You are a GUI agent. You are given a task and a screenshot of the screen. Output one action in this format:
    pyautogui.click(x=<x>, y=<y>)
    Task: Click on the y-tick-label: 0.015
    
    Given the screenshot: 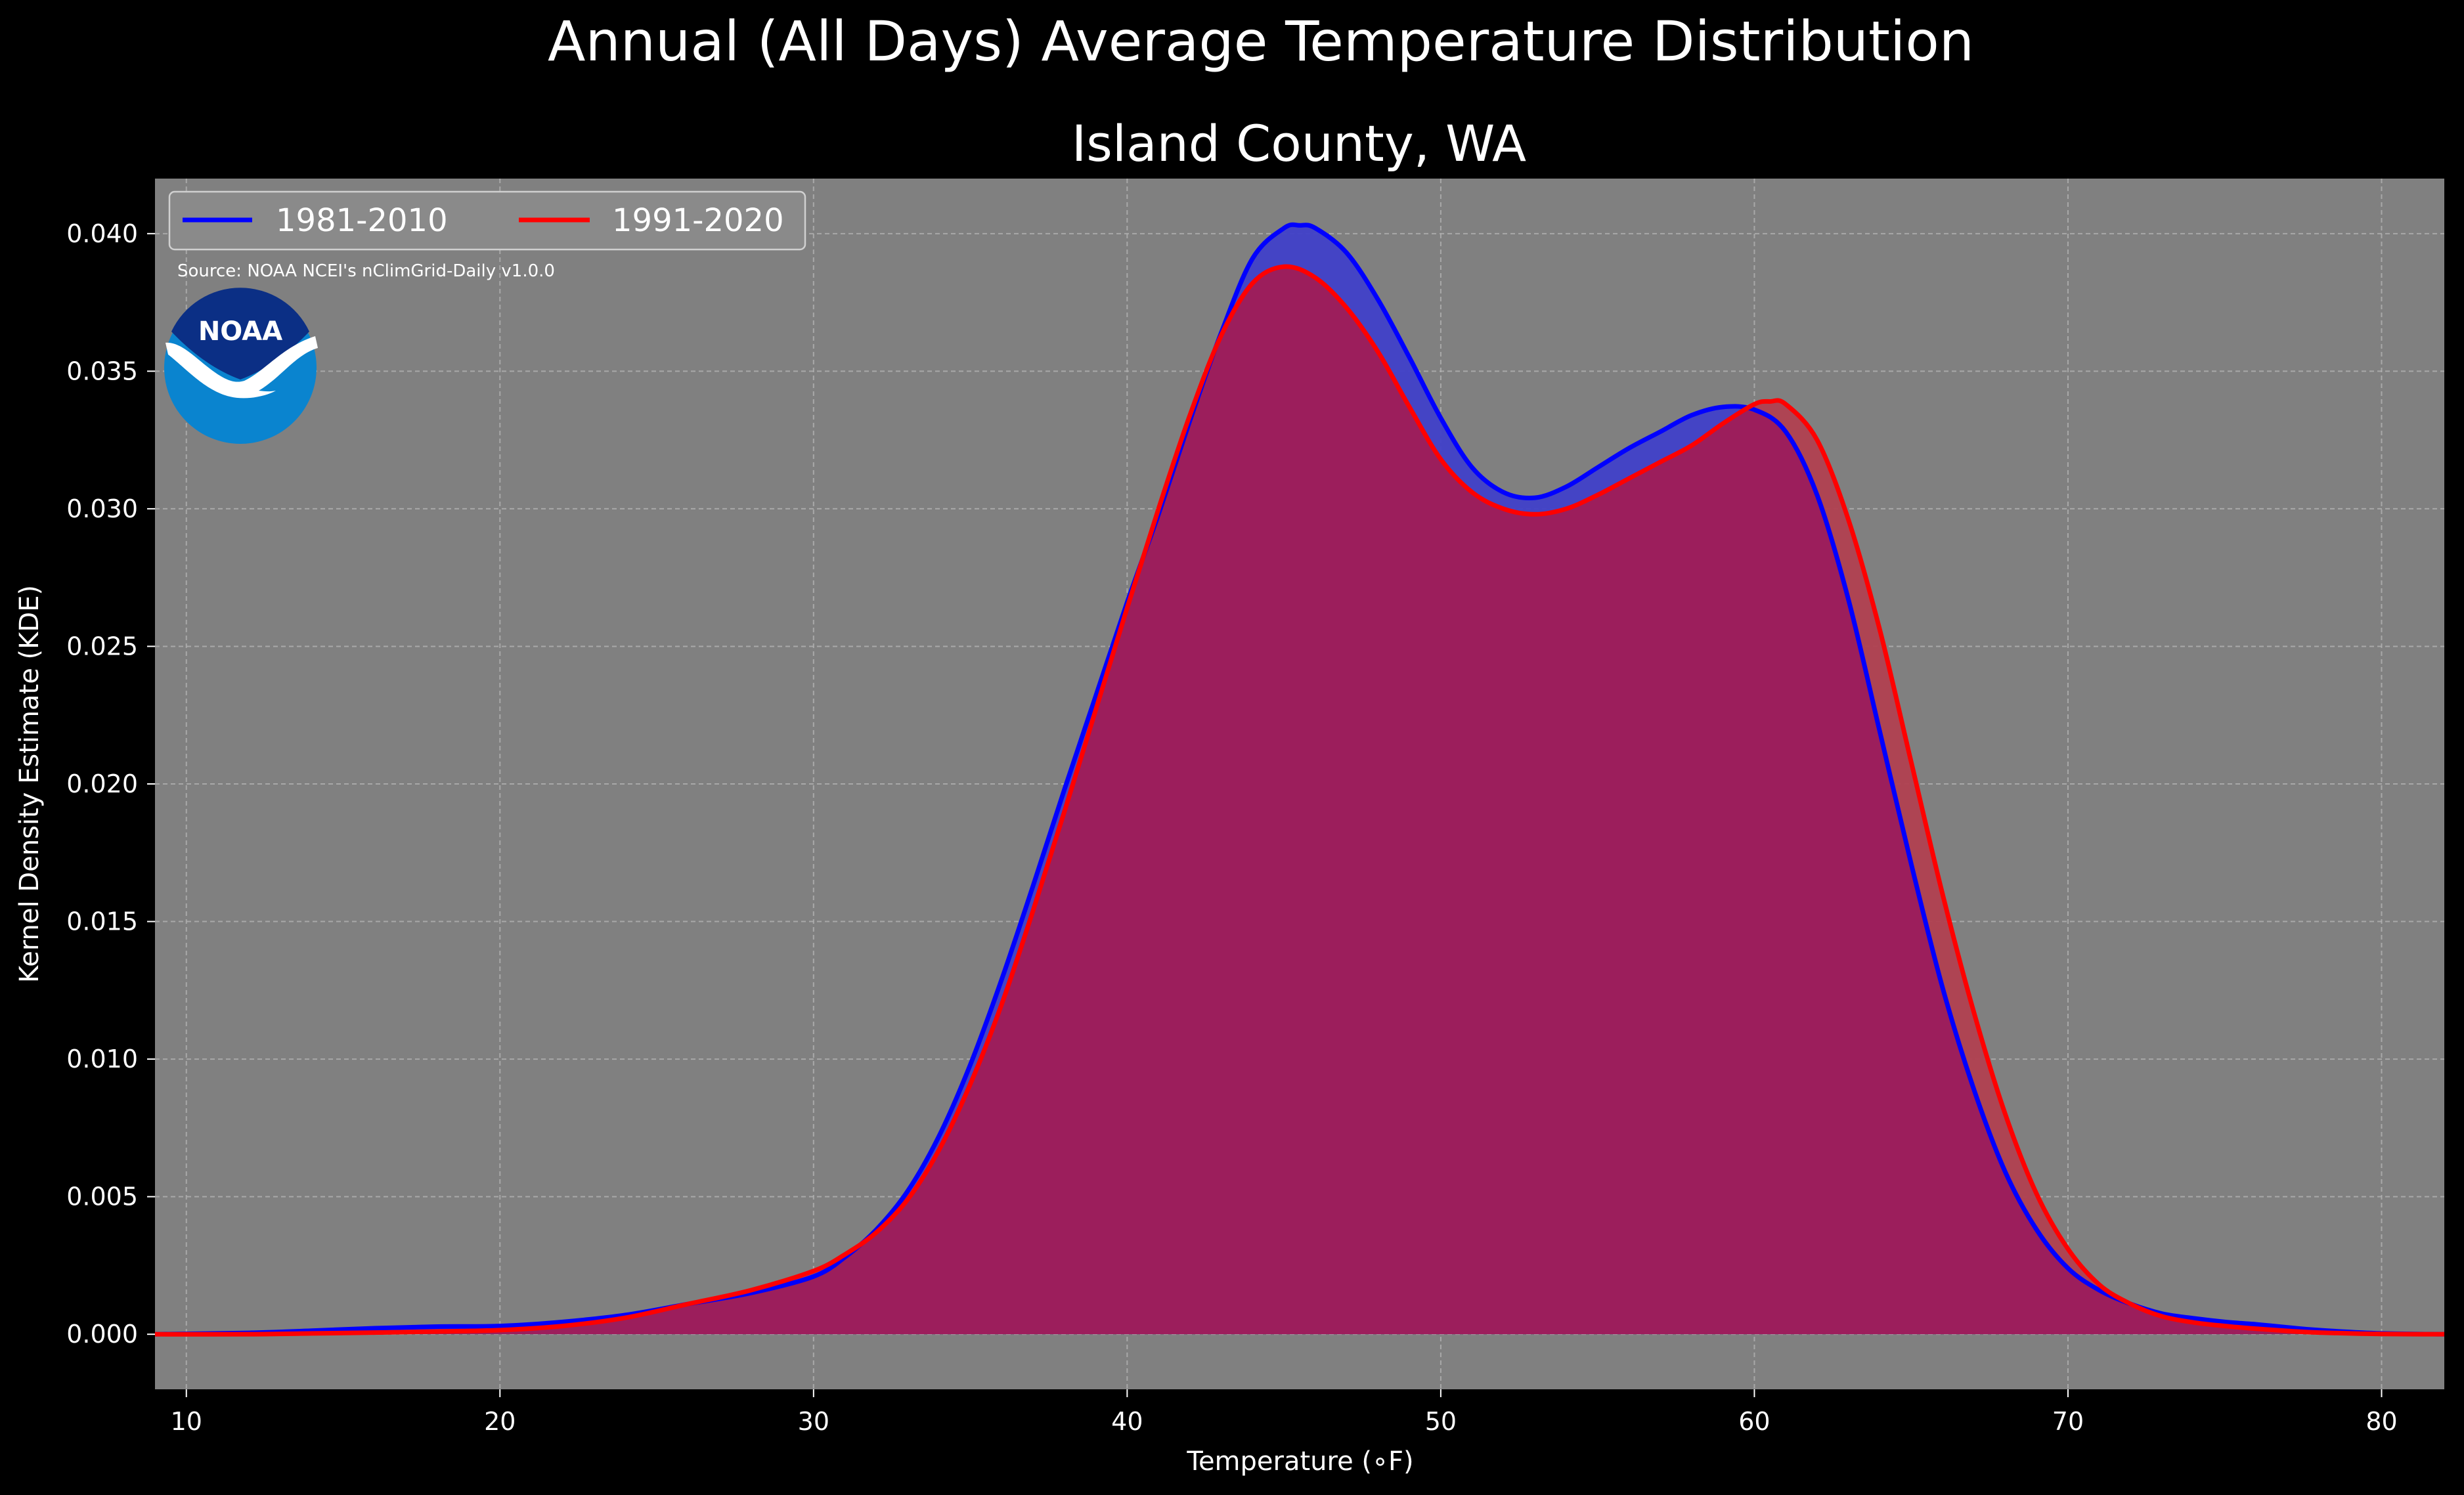 What is the action you would take?
    pyautogui.click(x=102, y=921)
    